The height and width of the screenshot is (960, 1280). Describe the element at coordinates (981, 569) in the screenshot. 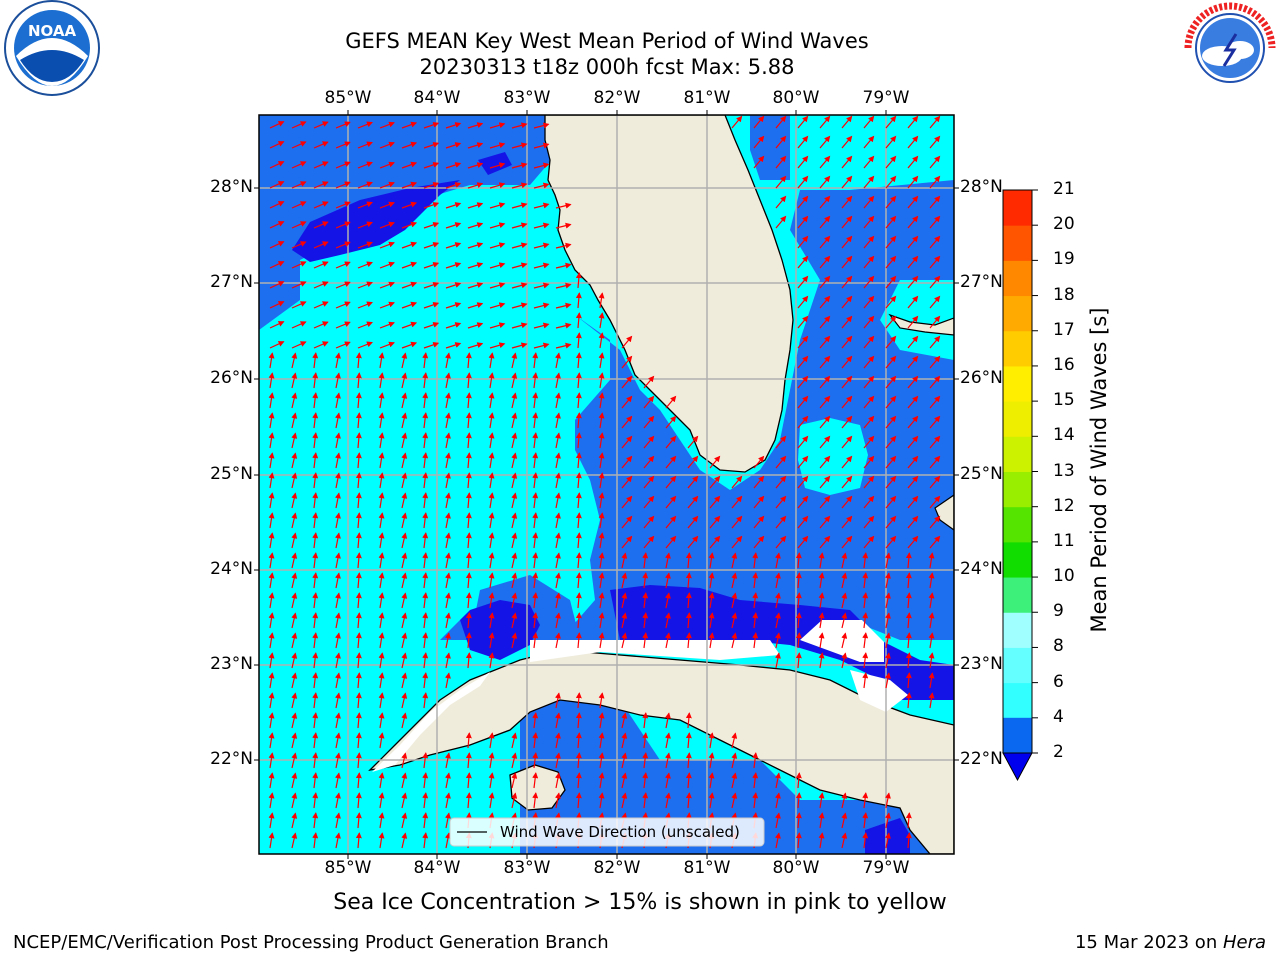

I see `lat-tick-label: 24°N` at that location.